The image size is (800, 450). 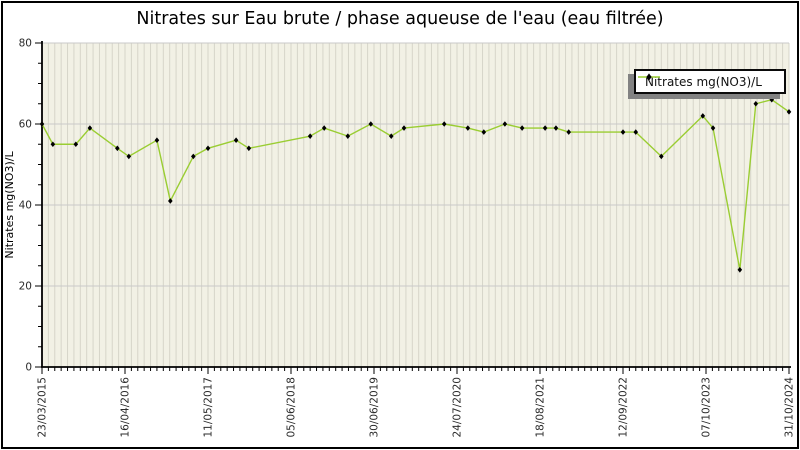 I want to click on x-tick-label: 11/05/2017, so click(x=209, y=407).